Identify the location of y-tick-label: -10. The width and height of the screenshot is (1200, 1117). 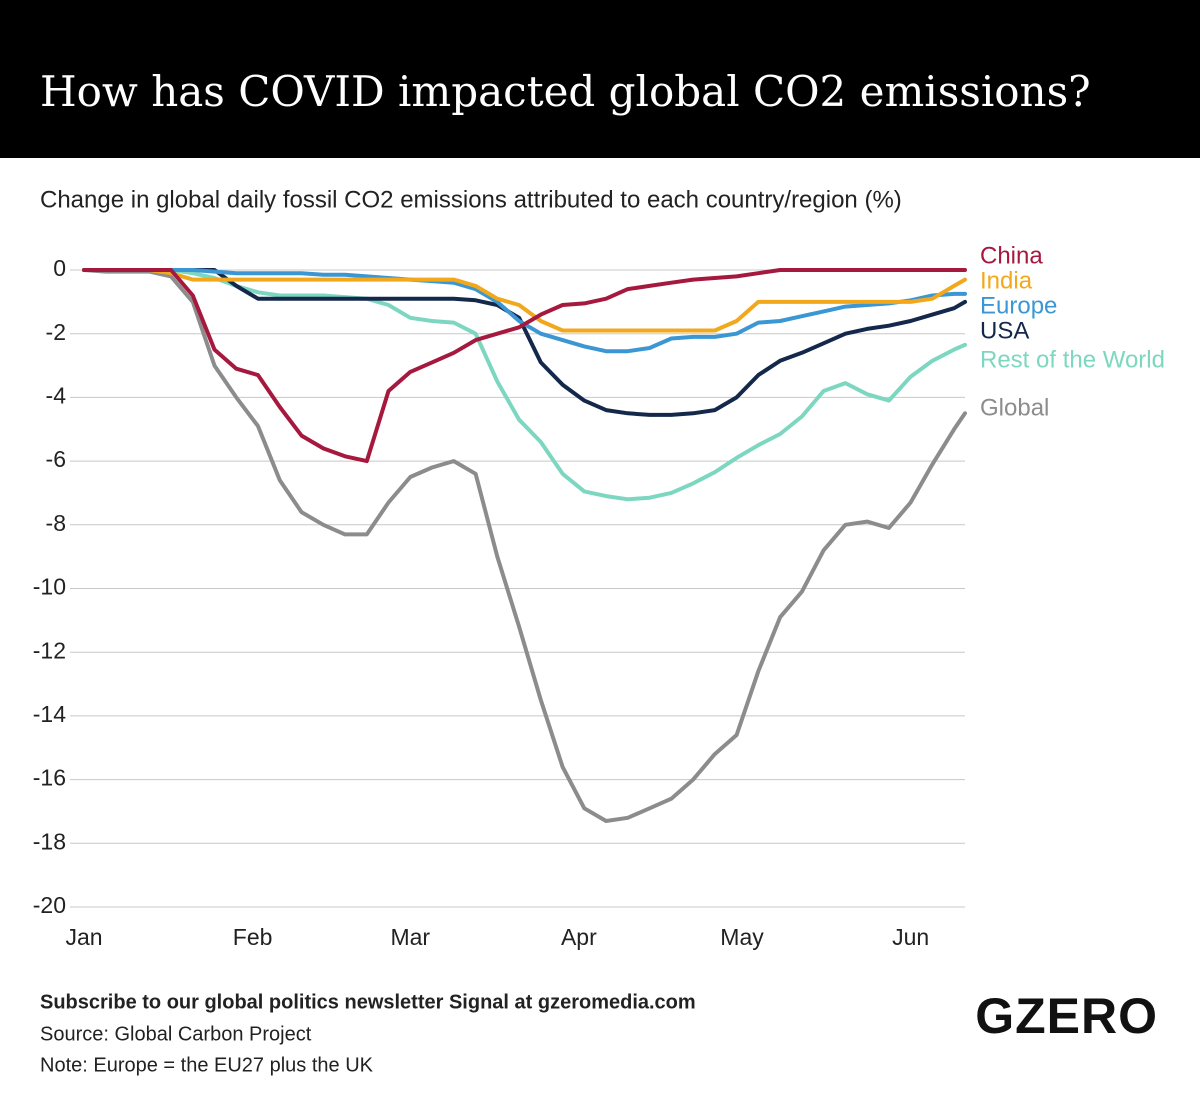
(49, 587).